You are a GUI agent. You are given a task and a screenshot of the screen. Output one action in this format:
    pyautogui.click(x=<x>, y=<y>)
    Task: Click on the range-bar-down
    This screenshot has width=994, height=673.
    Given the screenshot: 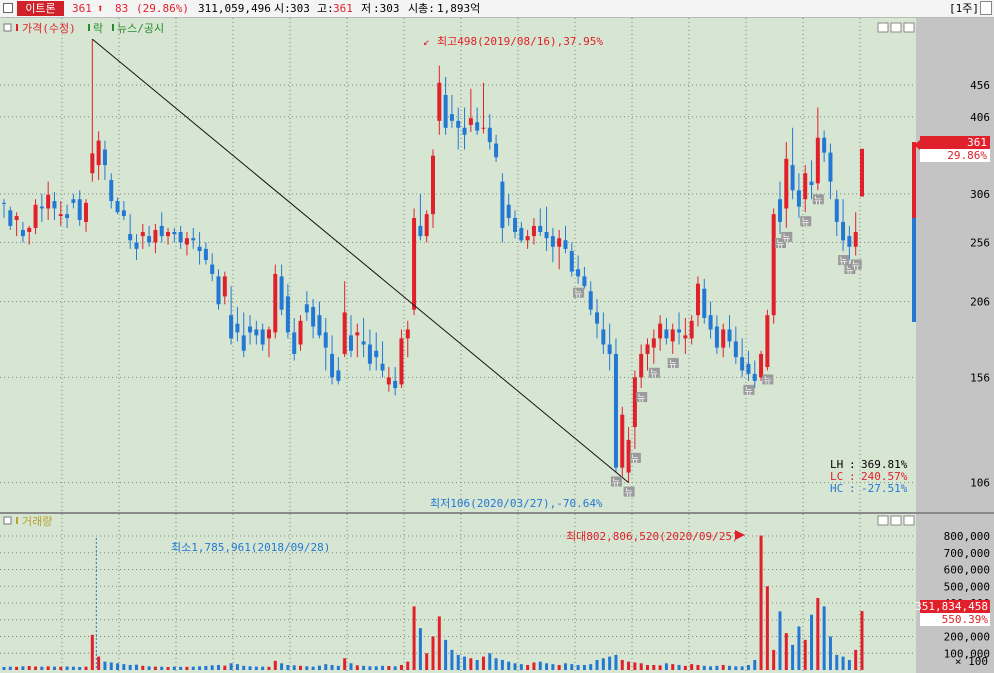 What is the action you would take?
    pyautogui.click(x=914, y=270)
    